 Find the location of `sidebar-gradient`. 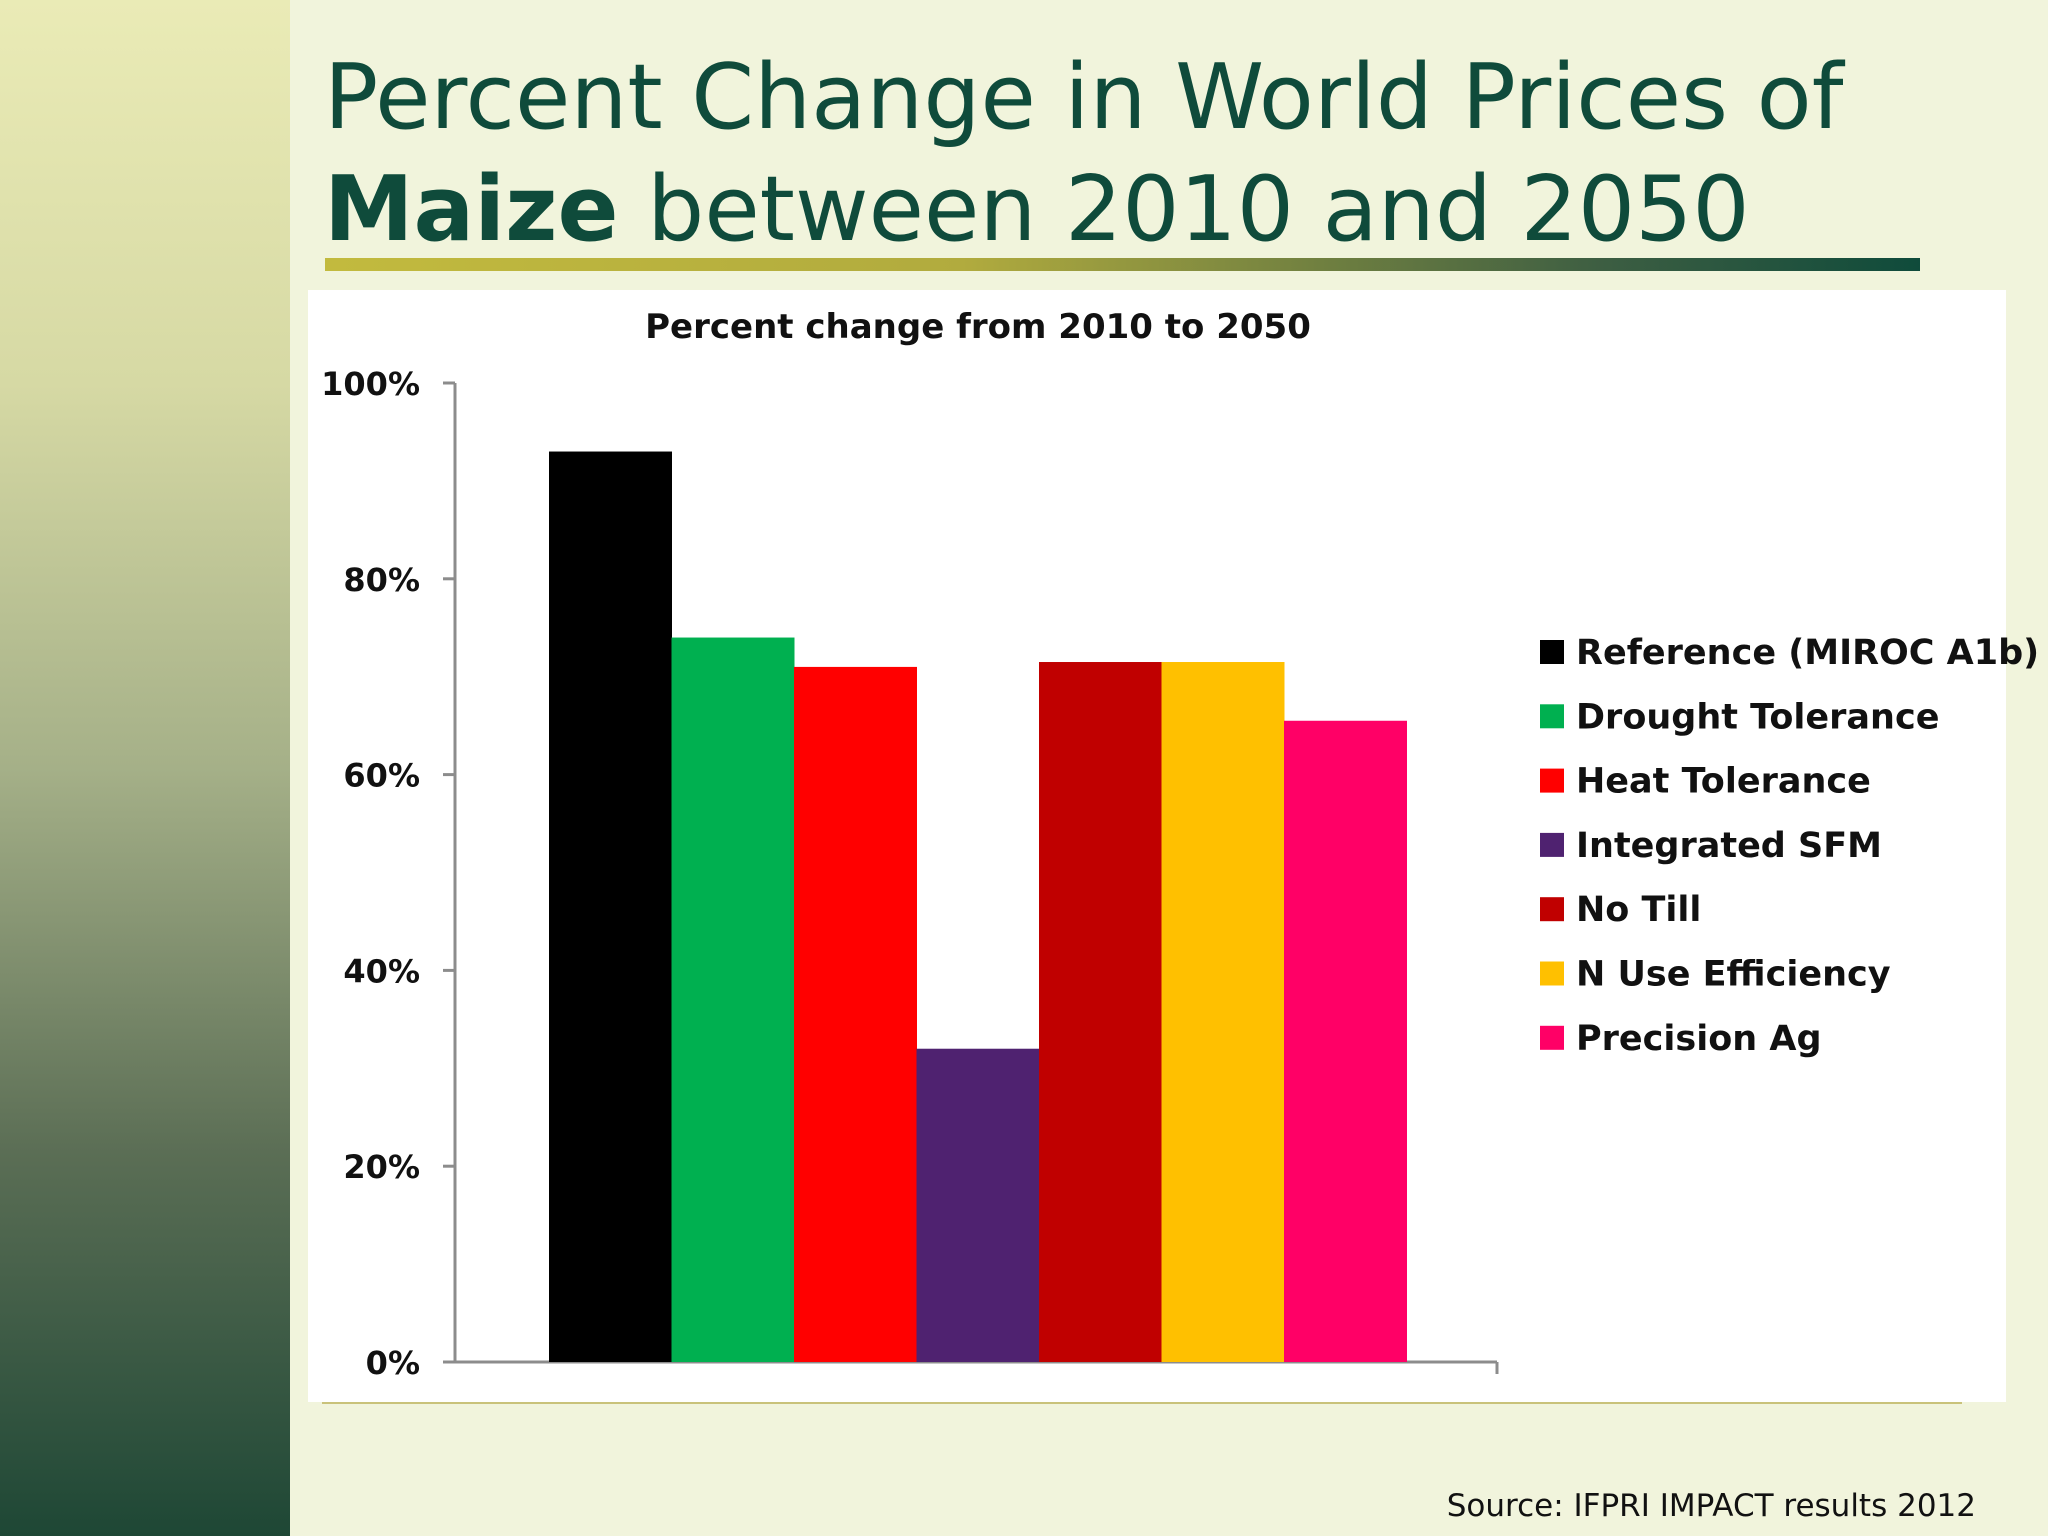

sidebar-gradient is located at coordinates (145, 768).